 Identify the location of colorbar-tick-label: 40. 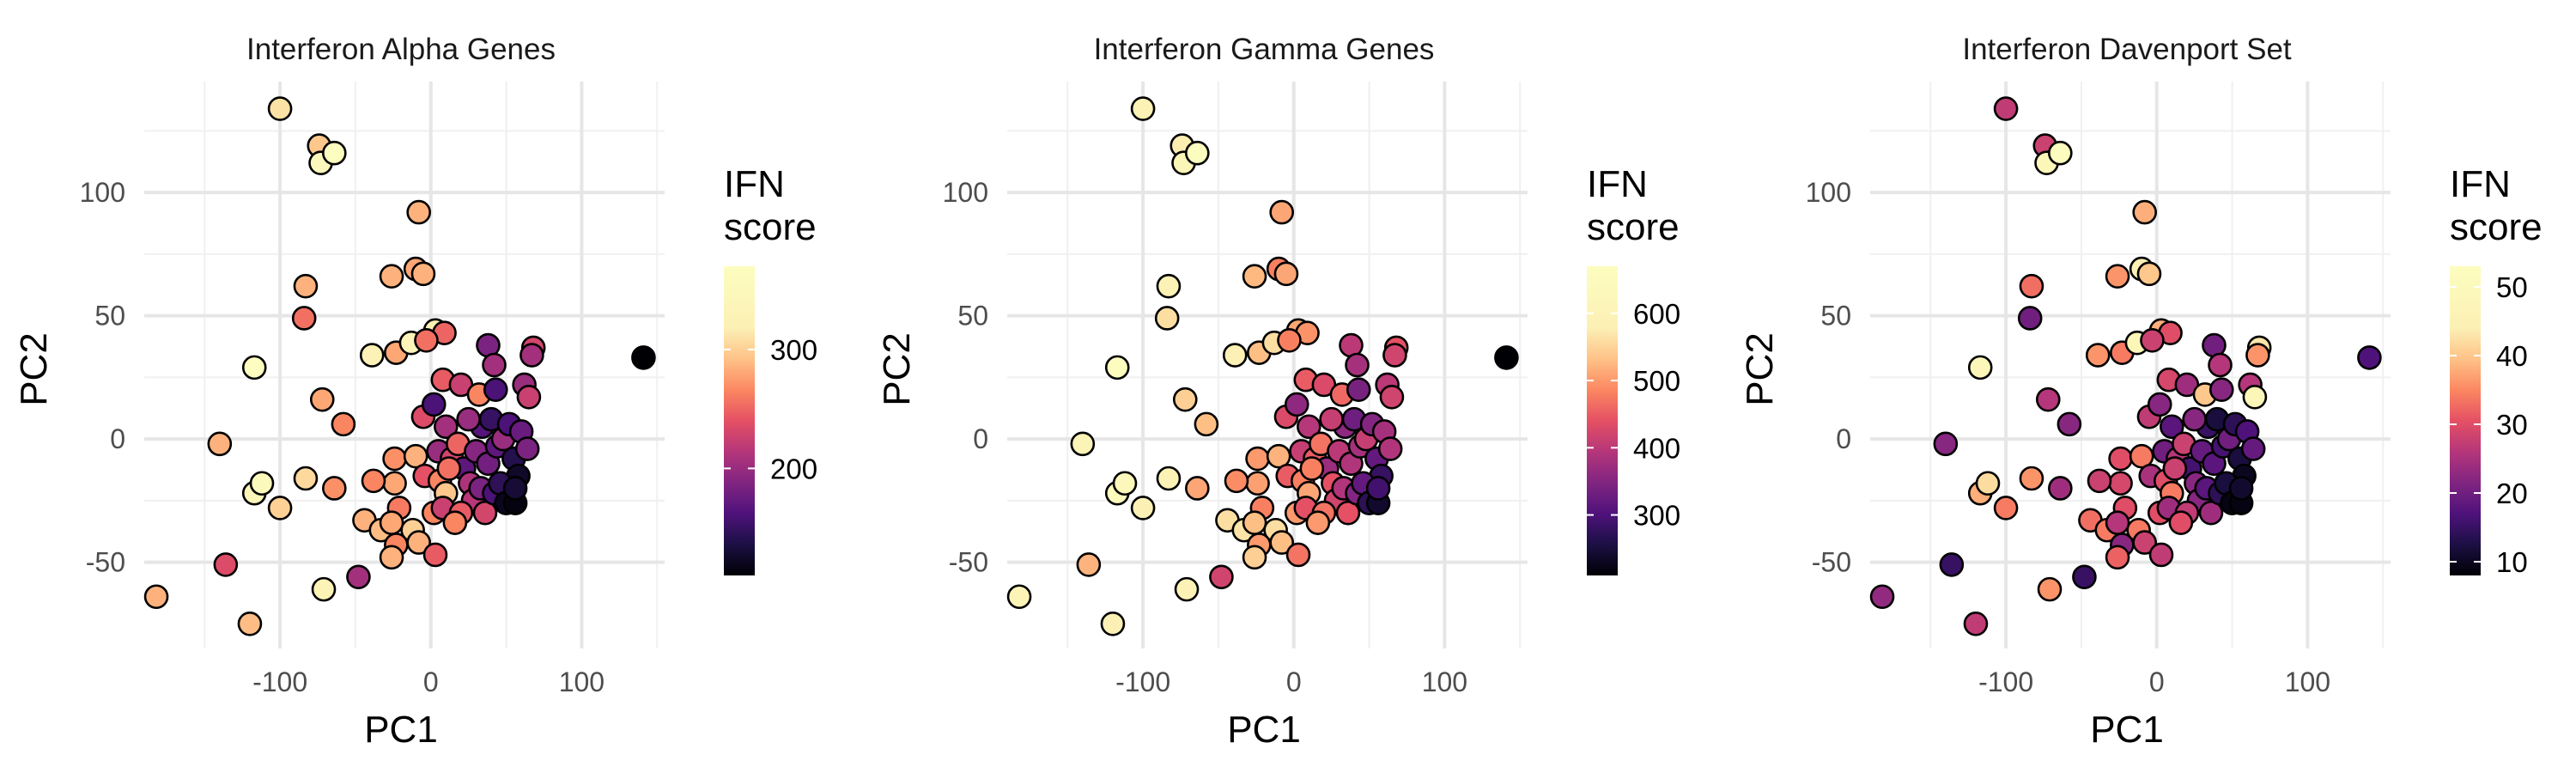
(2512, 356).